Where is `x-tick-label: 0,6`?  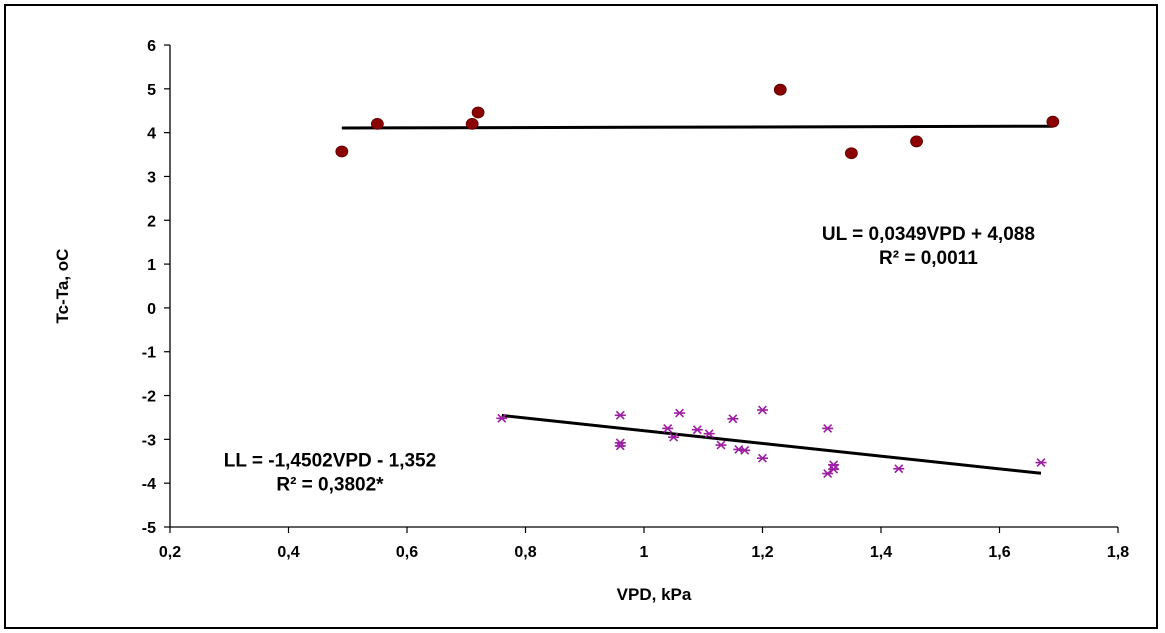 x-tick-label: 0,6 is located at coordinates (407, 552).